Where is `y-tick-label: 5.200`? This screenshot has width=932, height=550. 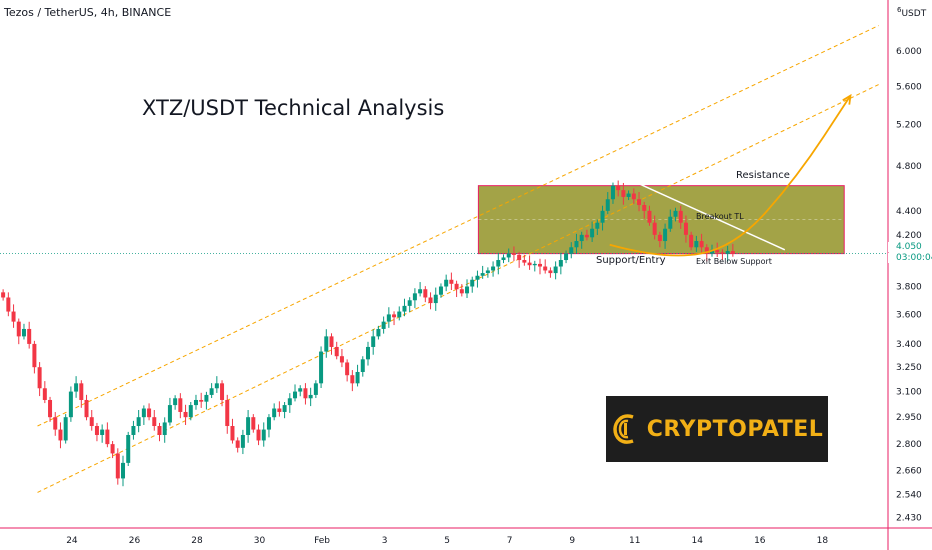
y-tick-label: 5.200 is located at coordinates (909, 126).